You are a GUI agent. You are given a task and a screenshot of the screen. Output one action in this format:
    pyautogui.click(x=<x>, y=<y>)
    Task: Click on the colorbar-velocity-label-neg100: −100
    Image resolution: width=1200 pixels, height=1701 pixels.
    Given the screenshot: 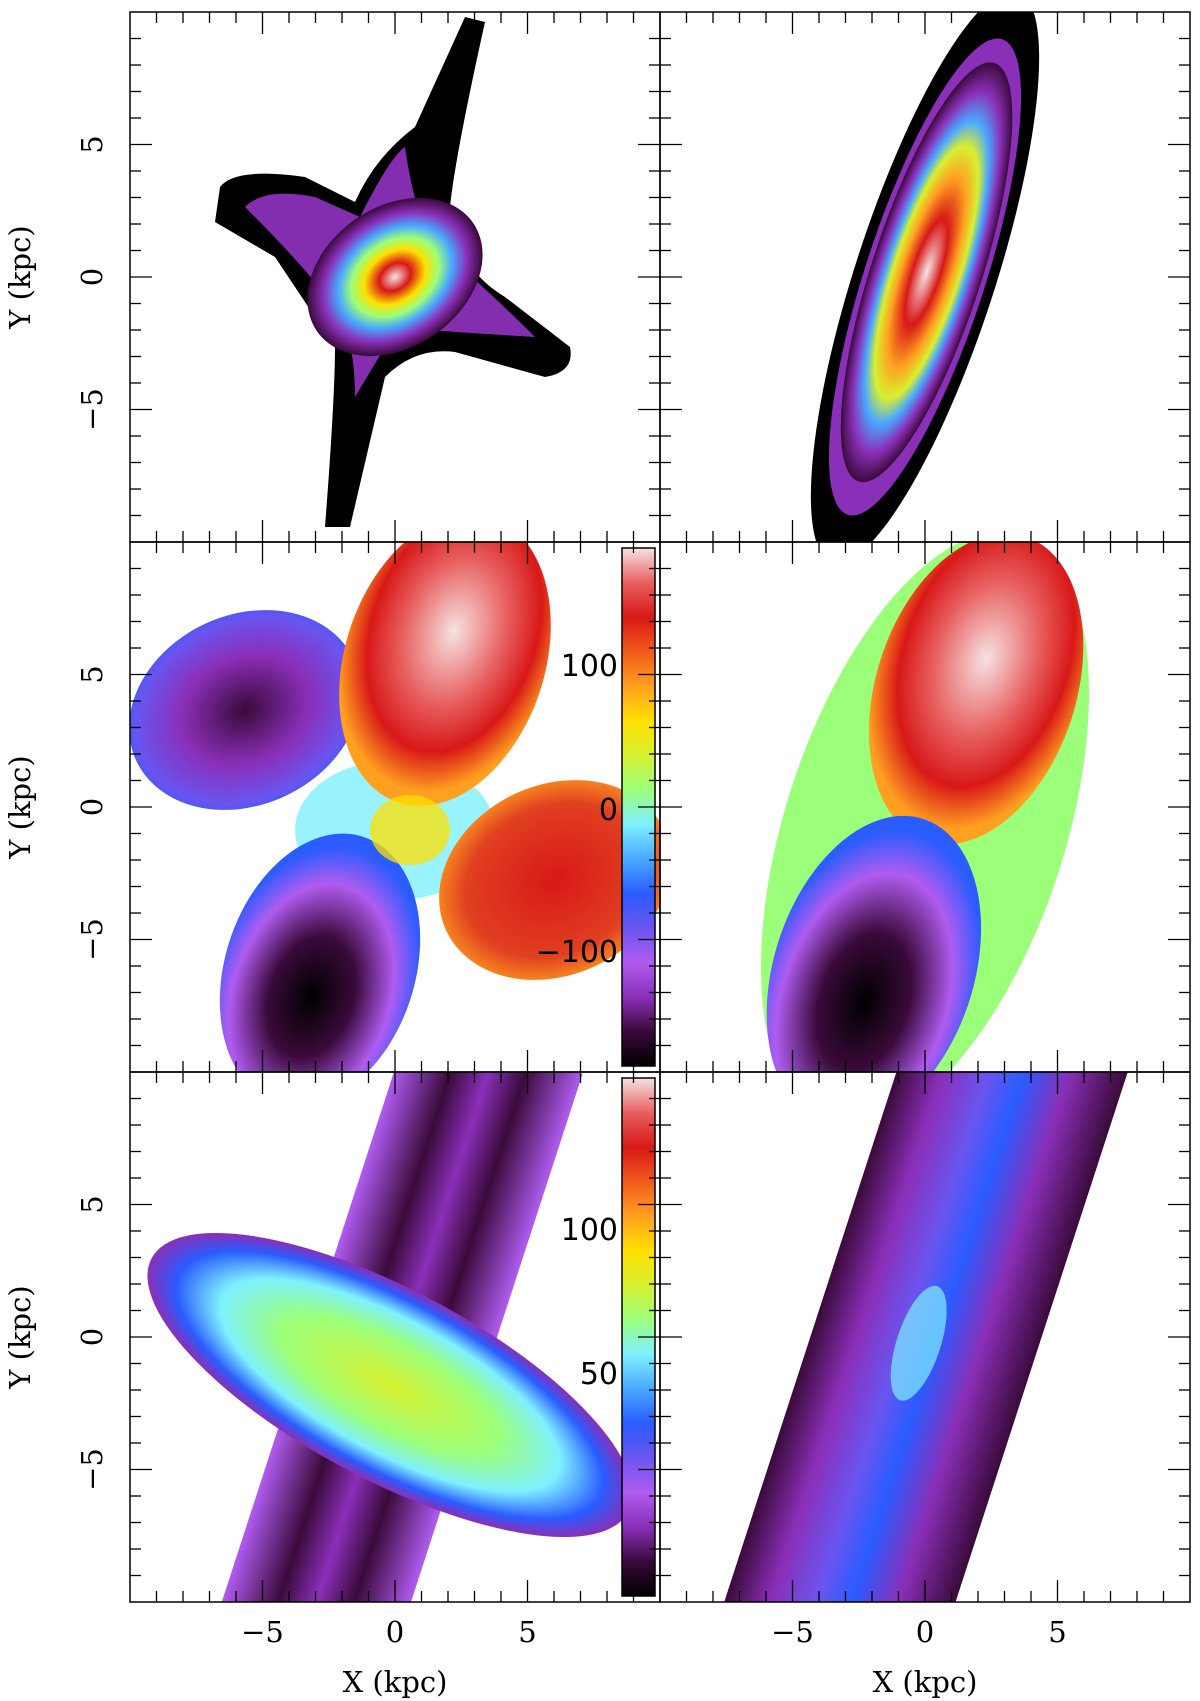 What is the action you would take?
    pyautogui.click(x=577, y=952)
    